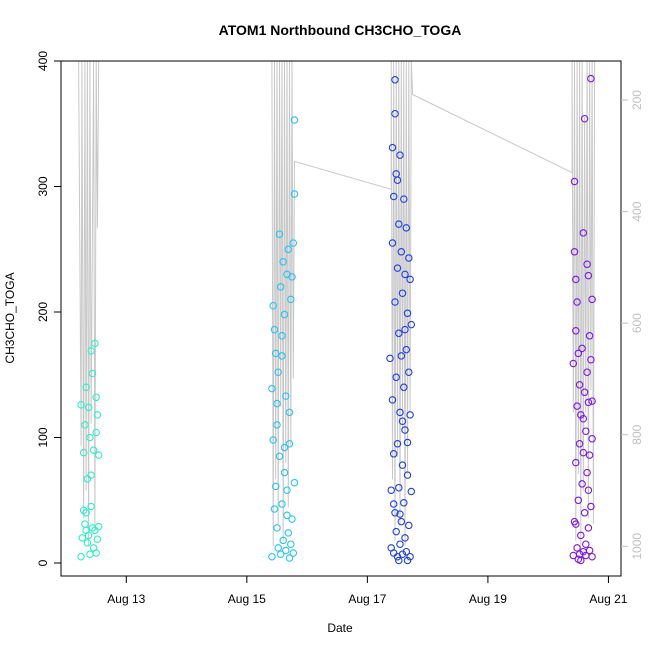  What do you see at coordinates (43, 186) in the screenshot?
I see `y-tick-label: 300` at bounding box center [43, 186].